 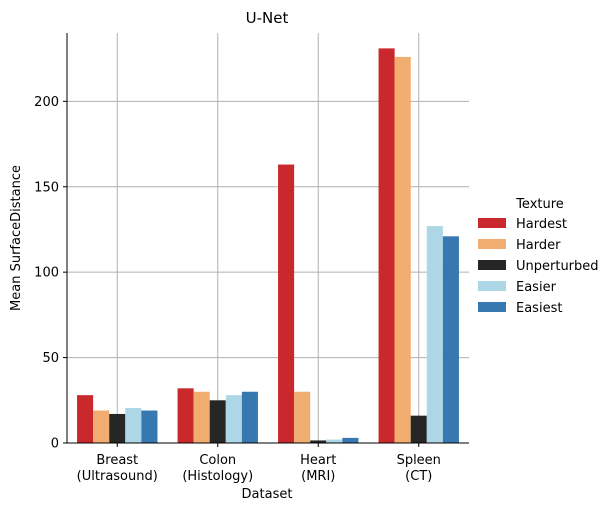 I want to click on y-tick-label: 100, so click(x=46, y=273).